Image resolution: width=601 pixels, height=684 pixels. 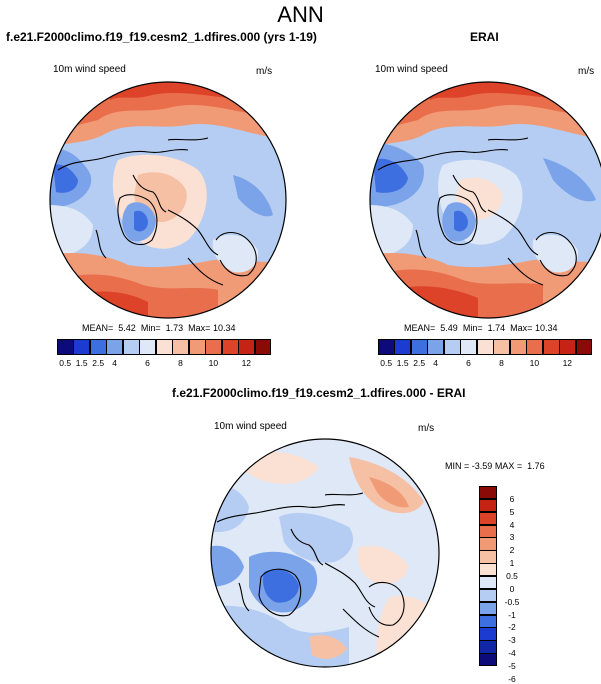 I want to click on colorbar-tick-label: -3, so click(x=512, y=640).